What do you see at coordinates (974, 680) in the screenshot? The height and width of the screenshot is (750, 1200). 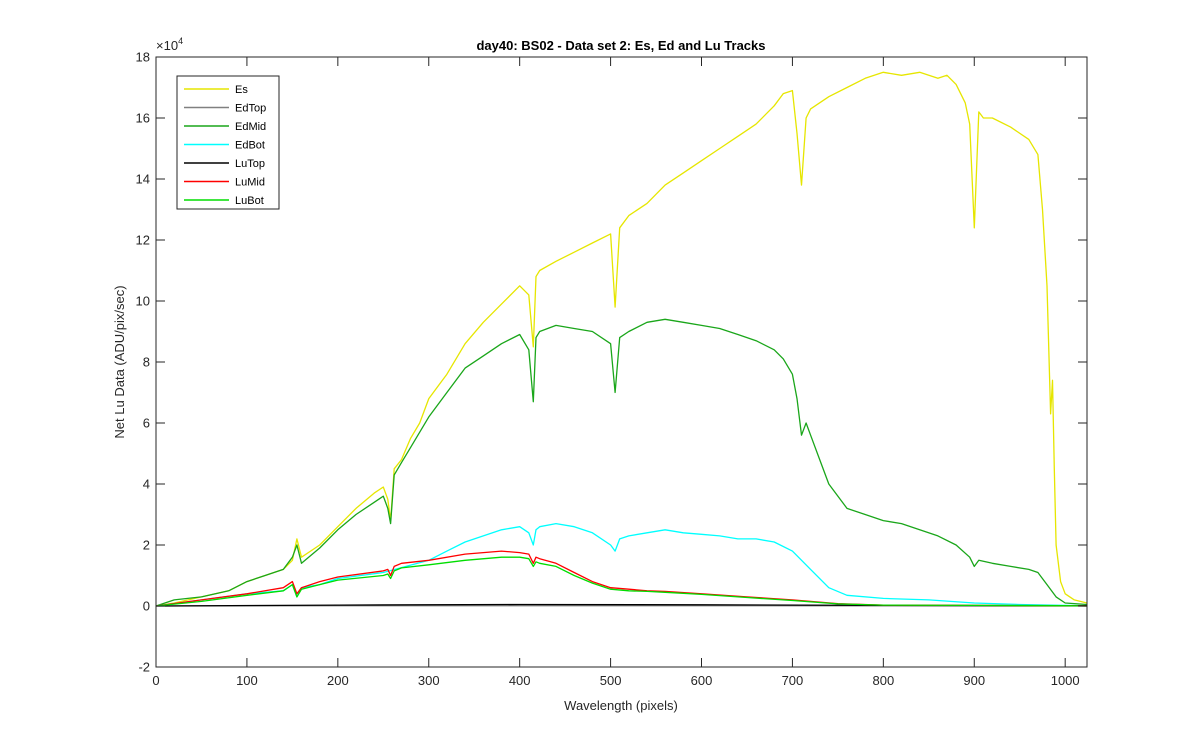 I see `x-tick-label: 900` at bounding box center [974, 680].